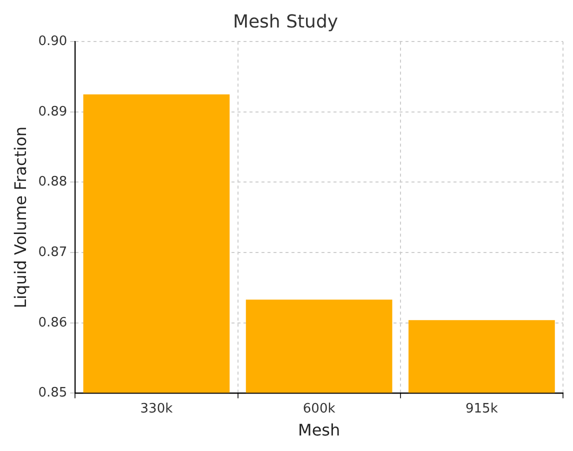 Image resolution: width=573 pixels, height=451 pixels. Describe the element at coordinates (319, 430) in the screenshot. I see `x-axis-title: Mesh` at that location.